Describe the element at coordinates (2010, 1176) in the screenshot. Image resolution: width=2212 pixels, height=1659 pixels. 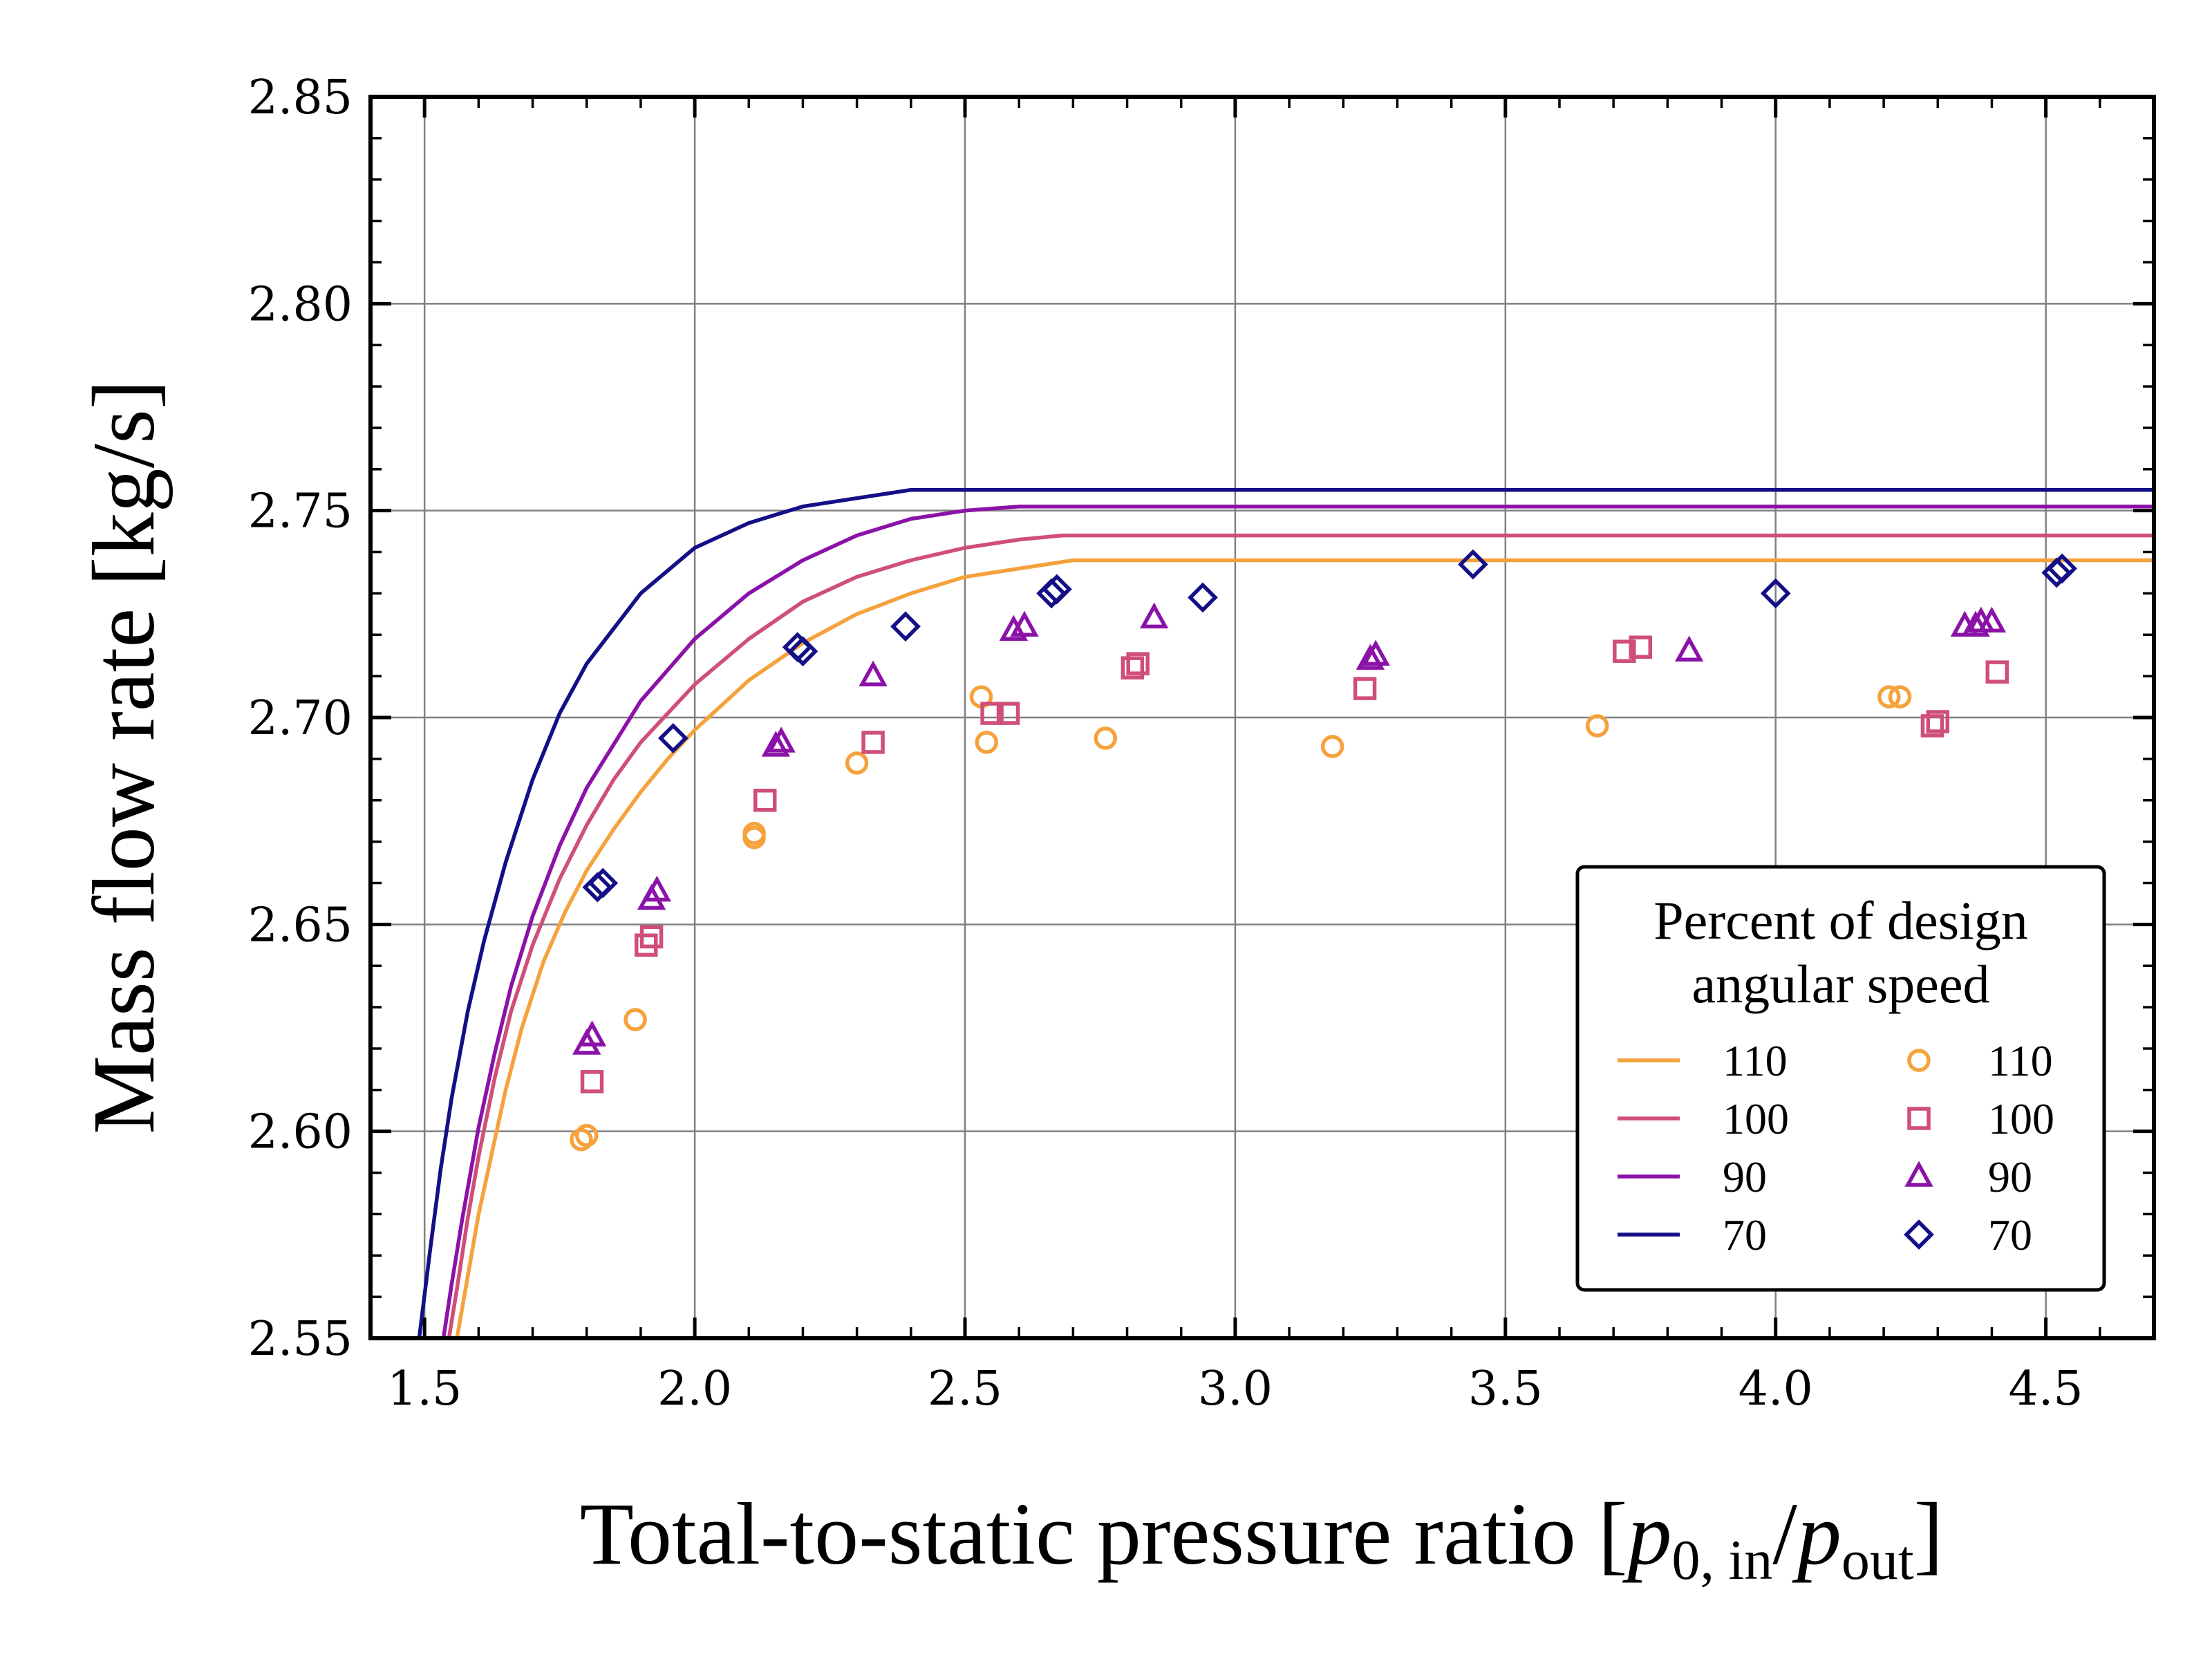
I see `legend-marker-label: 90` at that location.